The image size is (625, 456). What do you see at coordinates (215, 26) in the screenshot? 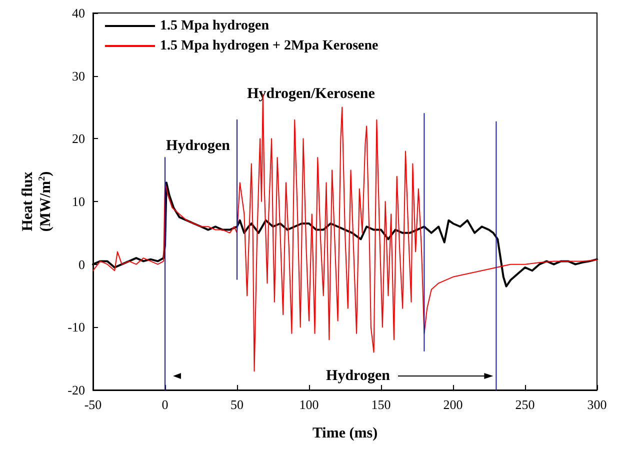
I see `legend-label: 1.5 Mpa hydrogen` at bounding box center [215, 26].